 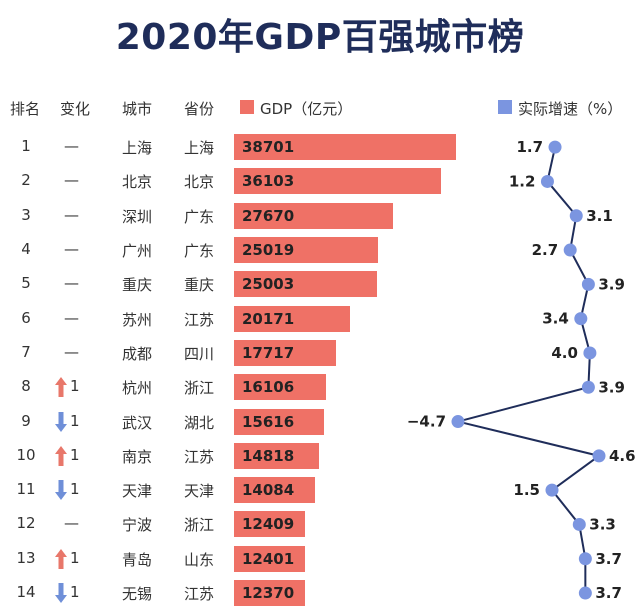 What do you see at coordinates (26, 249) in the screenshot?
I see `rank-cell: 4` at bounding box center [26, 249].